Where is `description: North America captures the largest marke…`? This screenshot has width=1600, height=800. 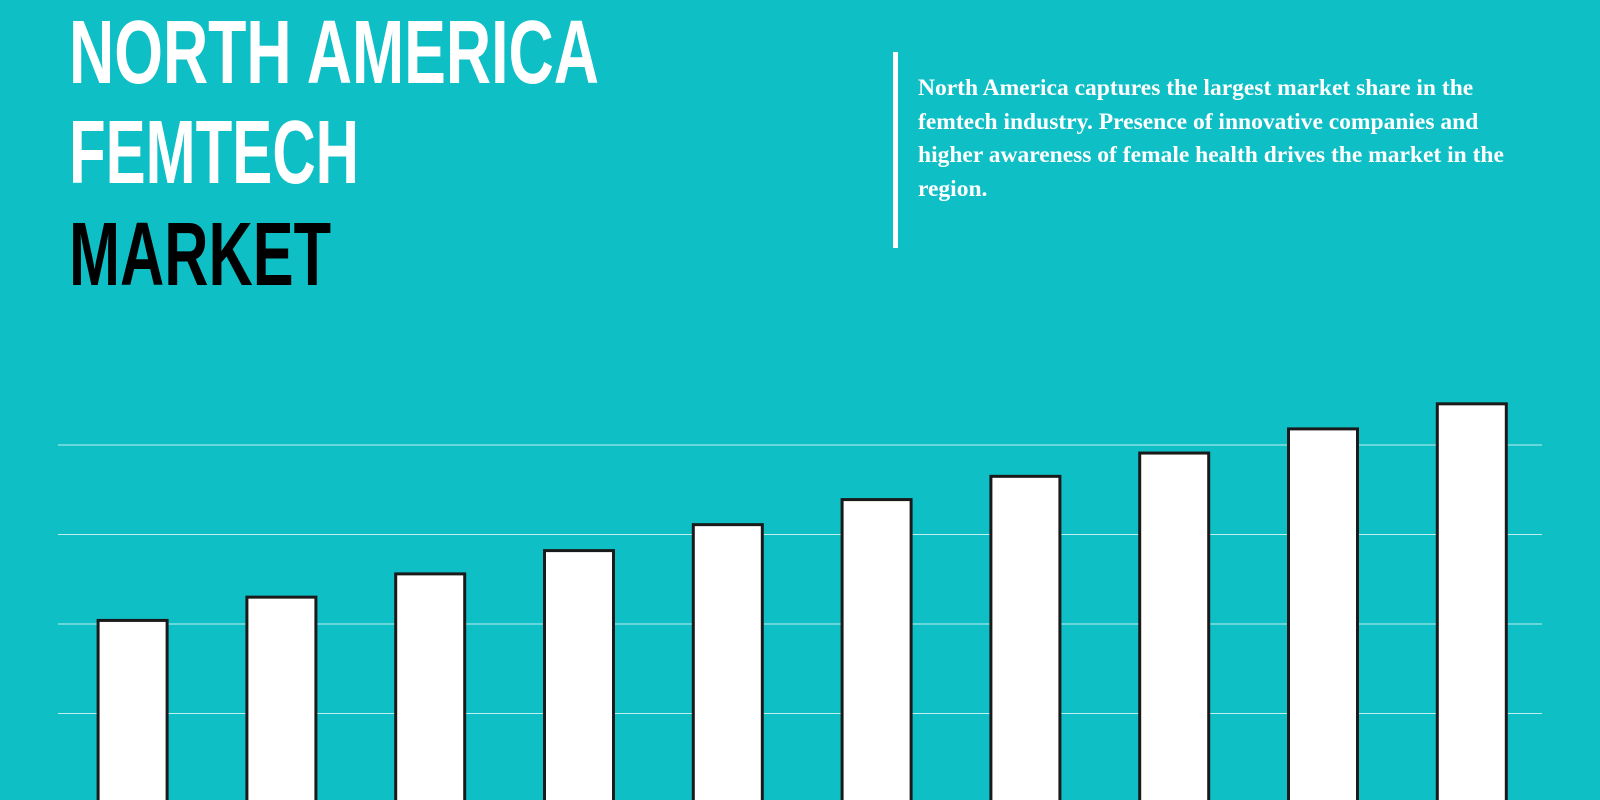 description: North America captures the largest marke… is located at coordinates (1211, 138).